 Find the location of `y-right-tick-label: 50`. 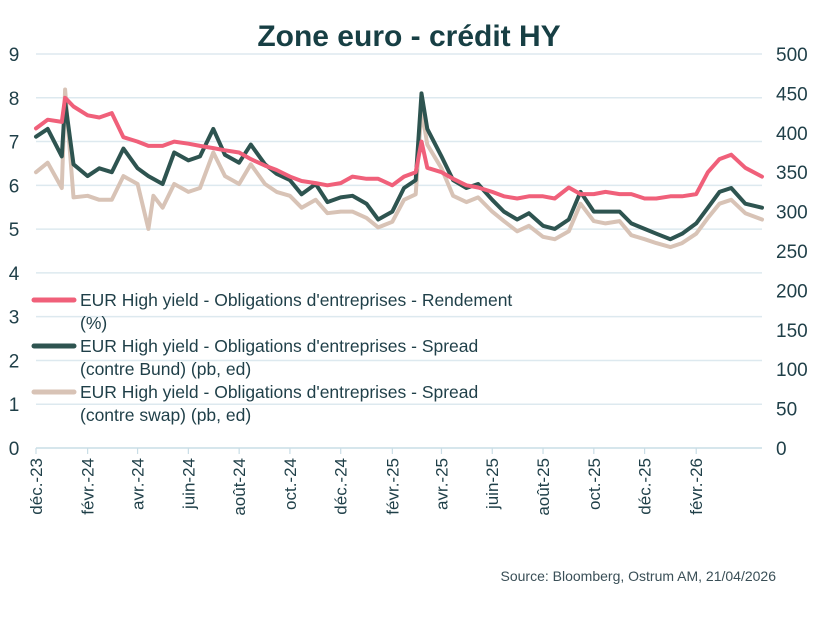

y-right-tick-label: 50 is located at coordinates (786, 410).